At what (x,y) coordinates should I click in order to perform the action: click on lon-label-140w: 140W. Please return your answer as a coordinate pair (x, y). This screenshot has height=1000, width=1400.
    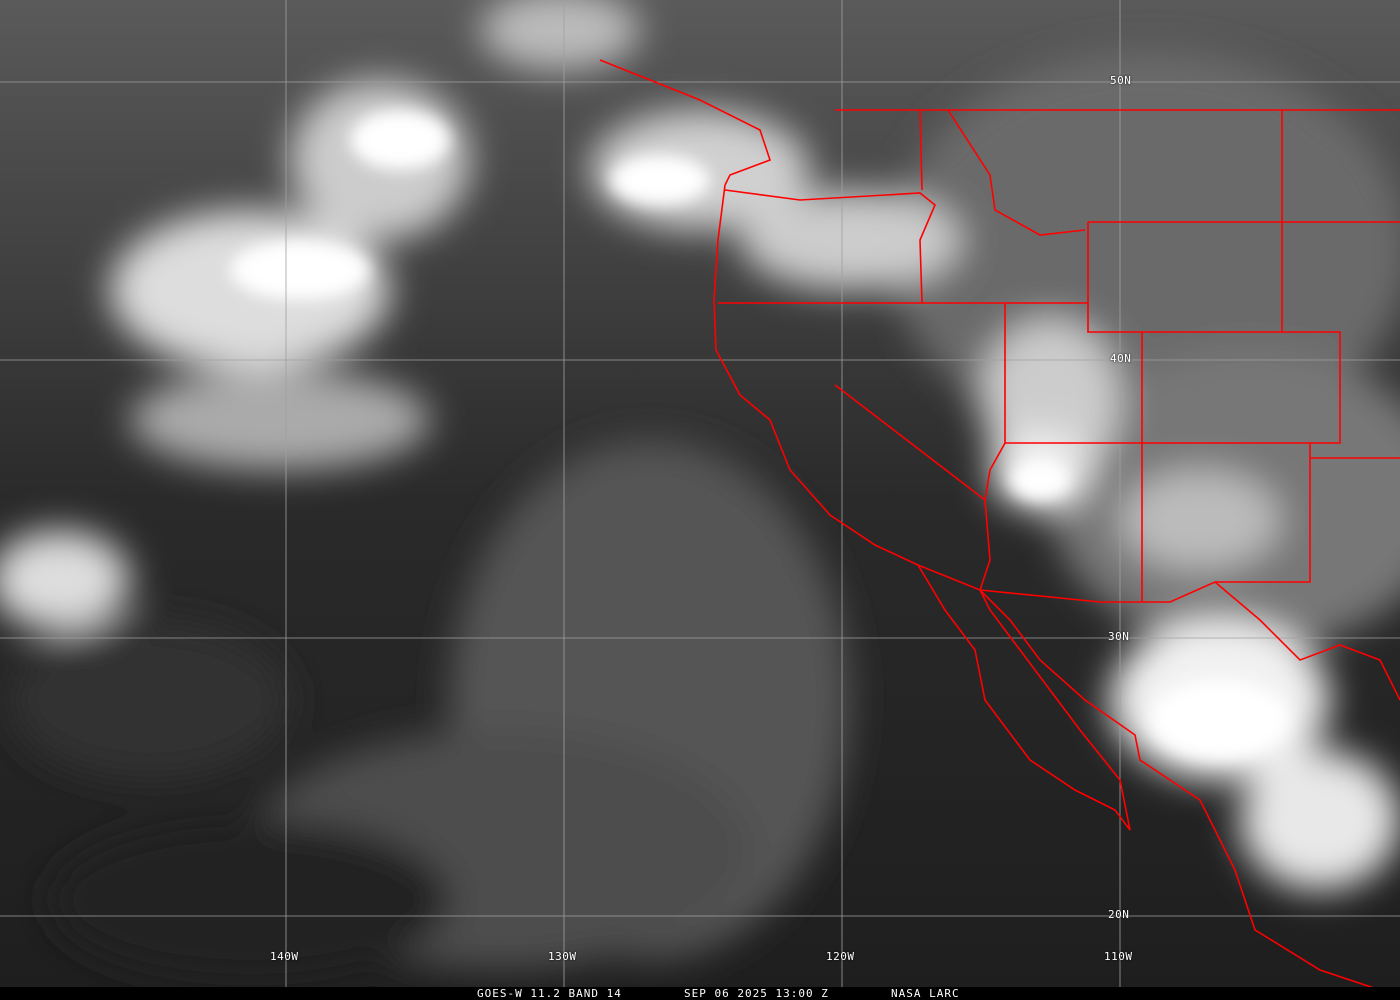
    Looking at the image, I should click on (284, 956).